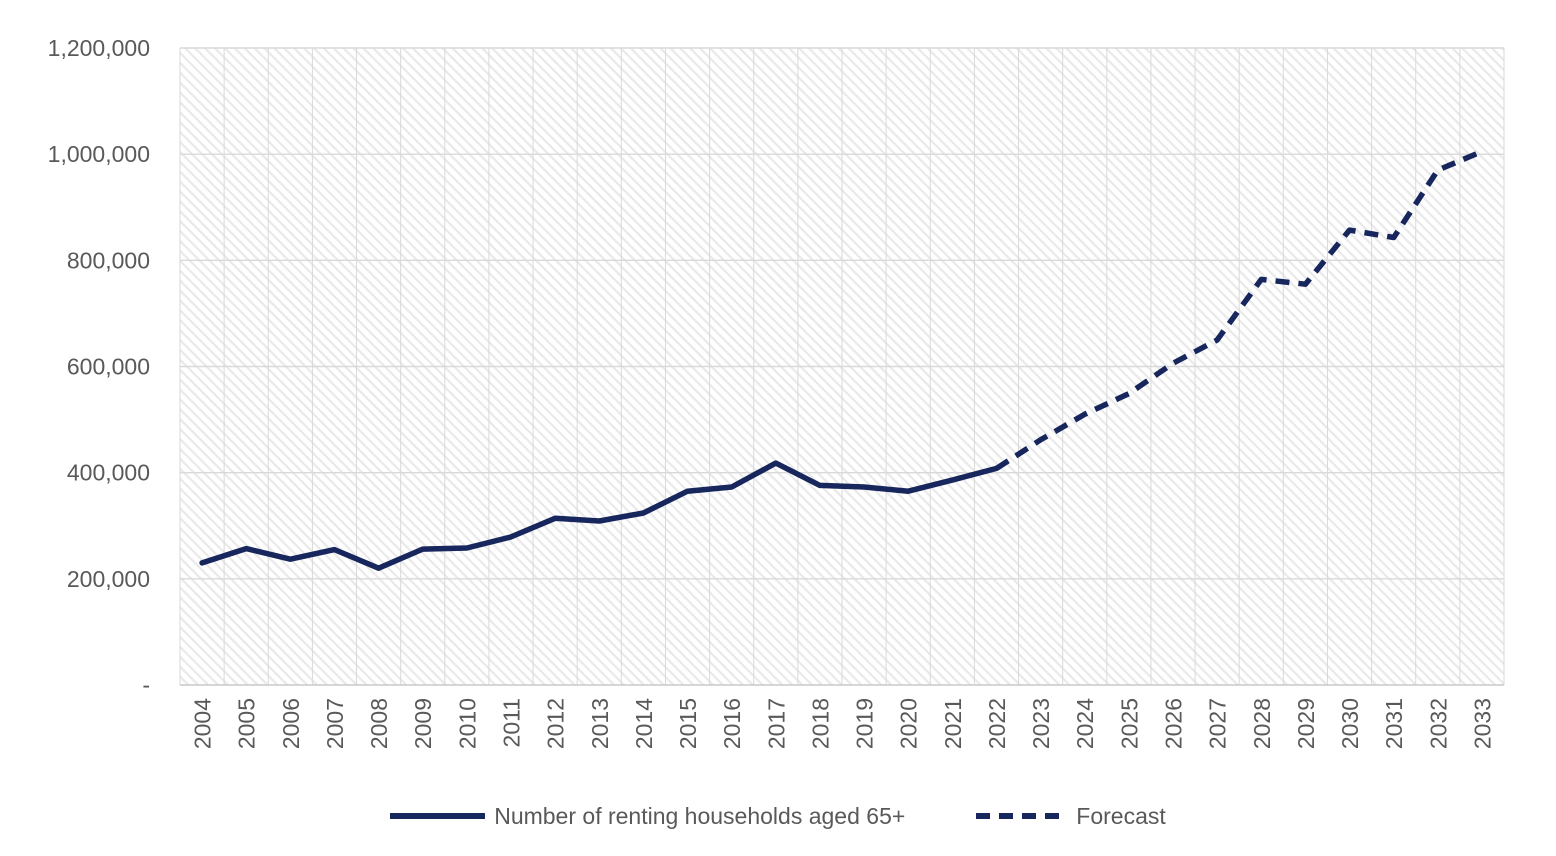 This screenshot has height=856, width=1556. What do you see at coordinates (108, 473) in the screenshot?
I see `y-axis-tick-label: 400,000` at bounding box center [108, 473].